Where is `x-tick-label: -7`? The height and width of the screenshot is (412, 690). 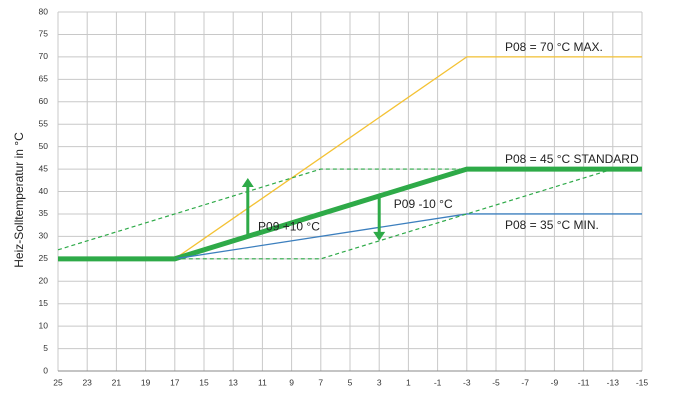
x-tick-label: -7 is located at coordinates (525, 382).